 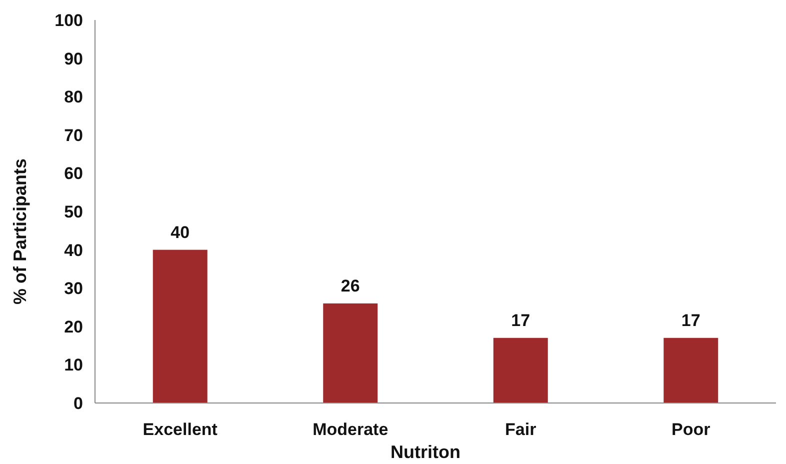 I want to click on y-axis-title: % of Participants, so click(x=20, y=231).